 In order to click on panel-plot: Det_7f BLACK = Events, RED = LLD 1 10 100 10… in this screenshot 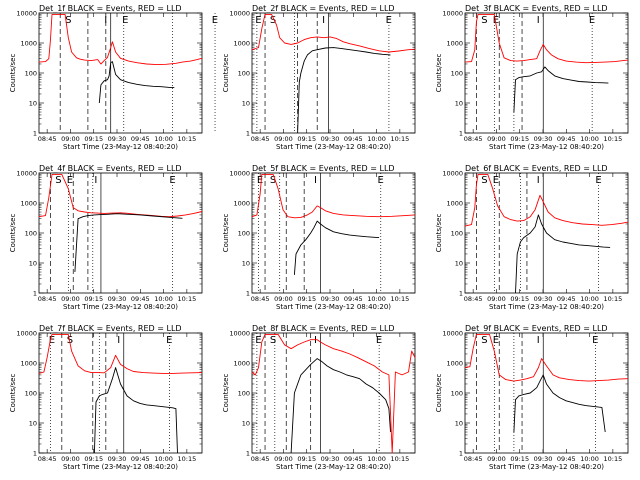, I will do `click(106, 397)`.